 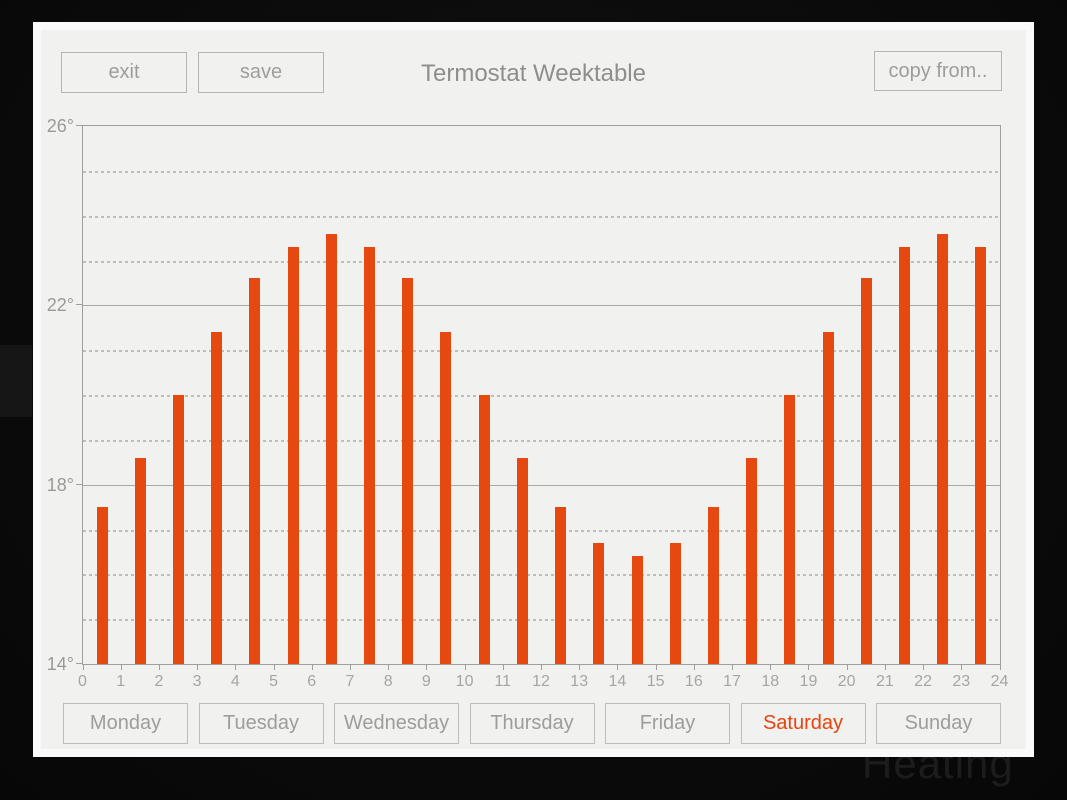 What do you see at coordinates (961, 681) in the screenshot?
I see `x-axis-label-23: 23` at bounding box center [961, 681].